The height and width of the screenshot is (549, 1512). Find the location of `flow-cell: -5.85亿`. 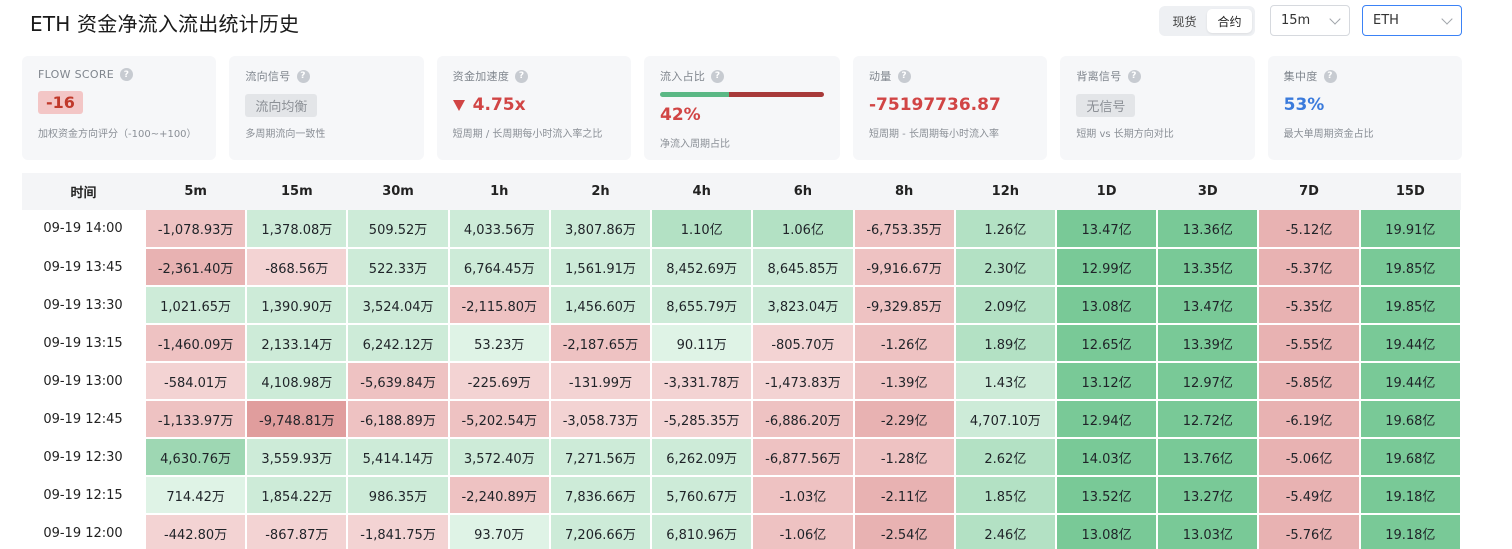

flow-cell: -5.85亿 is located at coordinates (1309, 381).